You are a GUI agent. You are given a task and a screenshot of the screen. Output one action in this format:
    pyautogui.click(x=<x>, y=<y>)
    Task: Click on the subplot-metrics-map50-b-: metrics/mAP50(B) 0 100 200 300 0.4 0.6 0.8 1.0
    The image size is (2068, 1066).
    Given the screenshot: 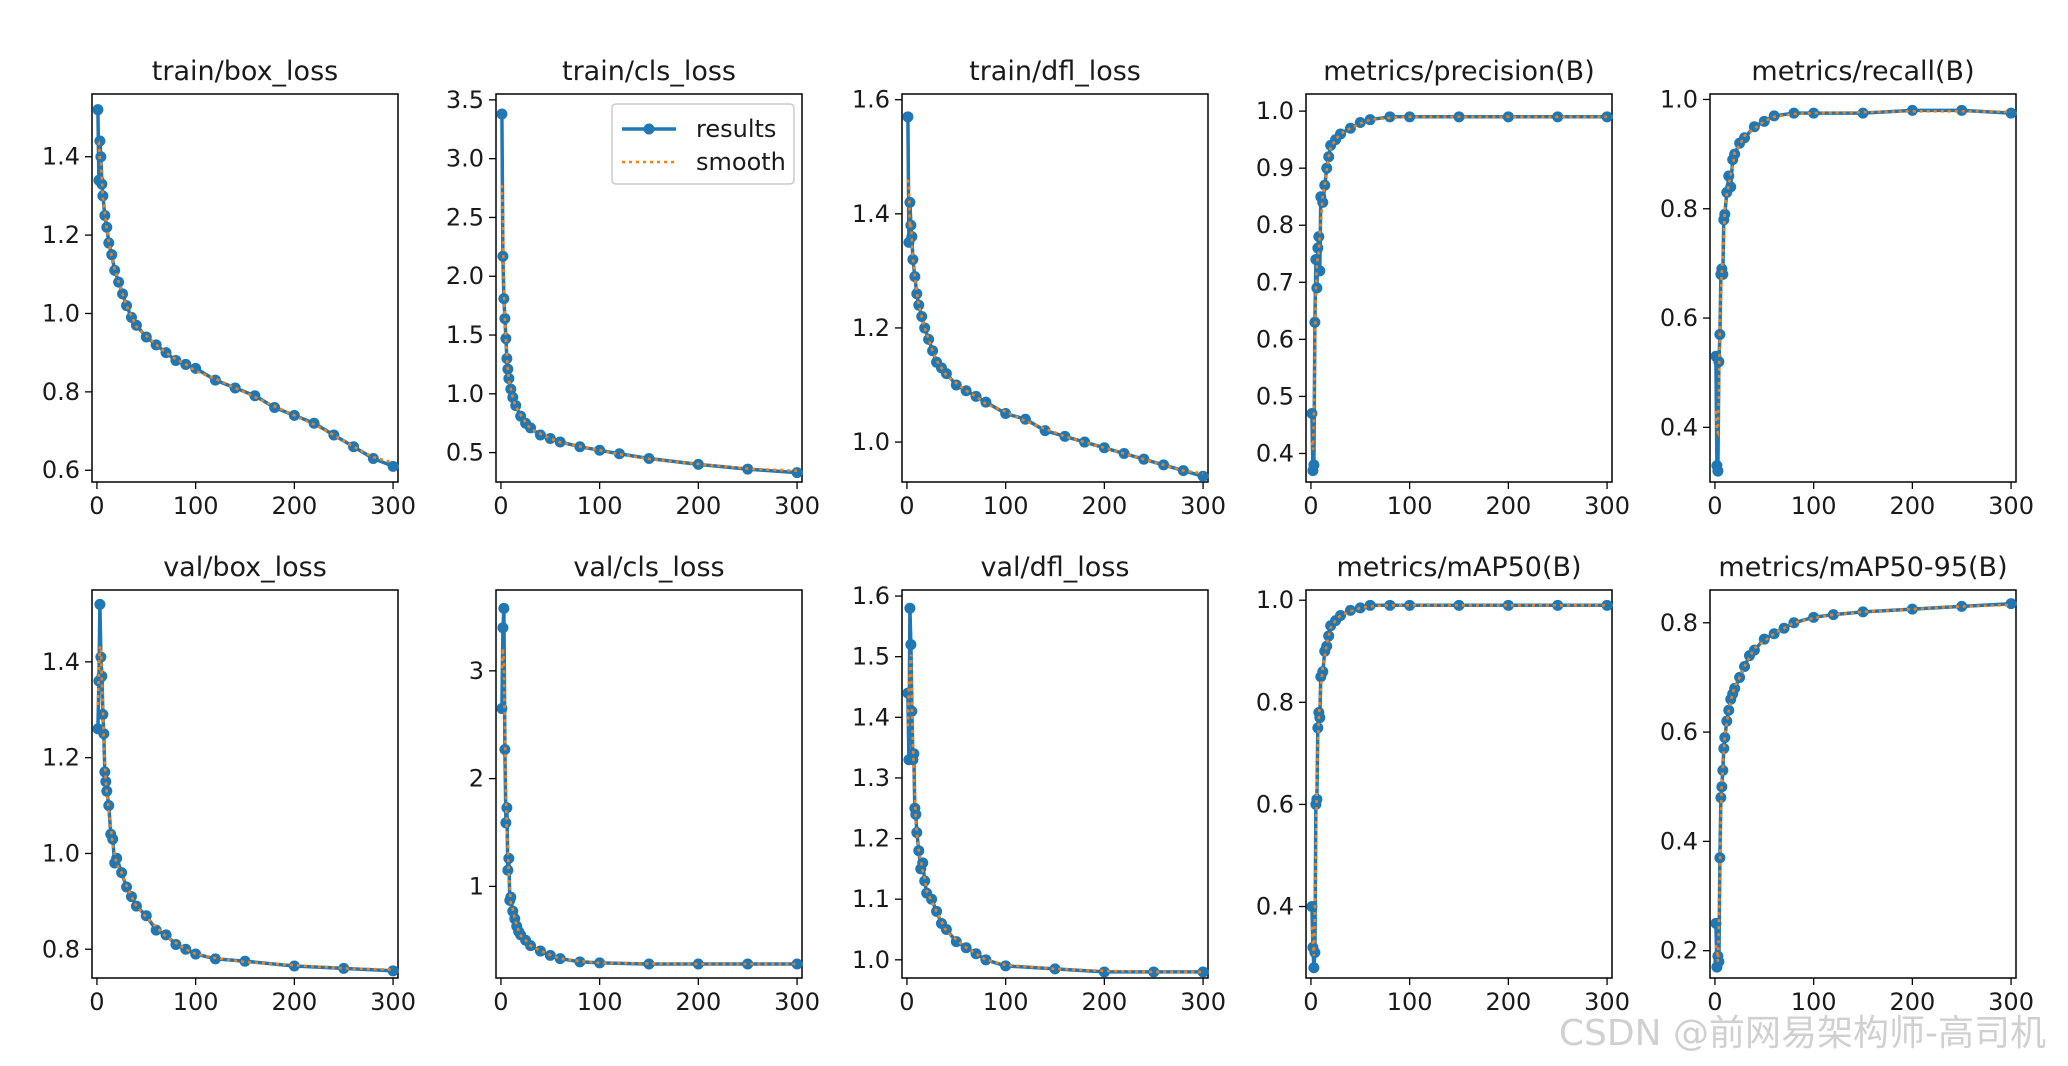 What is the action you would take?
    pyautogui.click(x=1443, y=784)
    